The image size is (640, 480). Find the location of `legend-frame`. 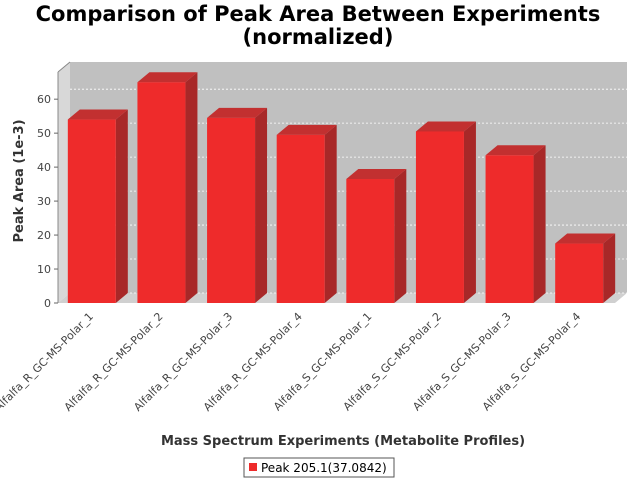

legend-frame is located at coordinates (319, 467).